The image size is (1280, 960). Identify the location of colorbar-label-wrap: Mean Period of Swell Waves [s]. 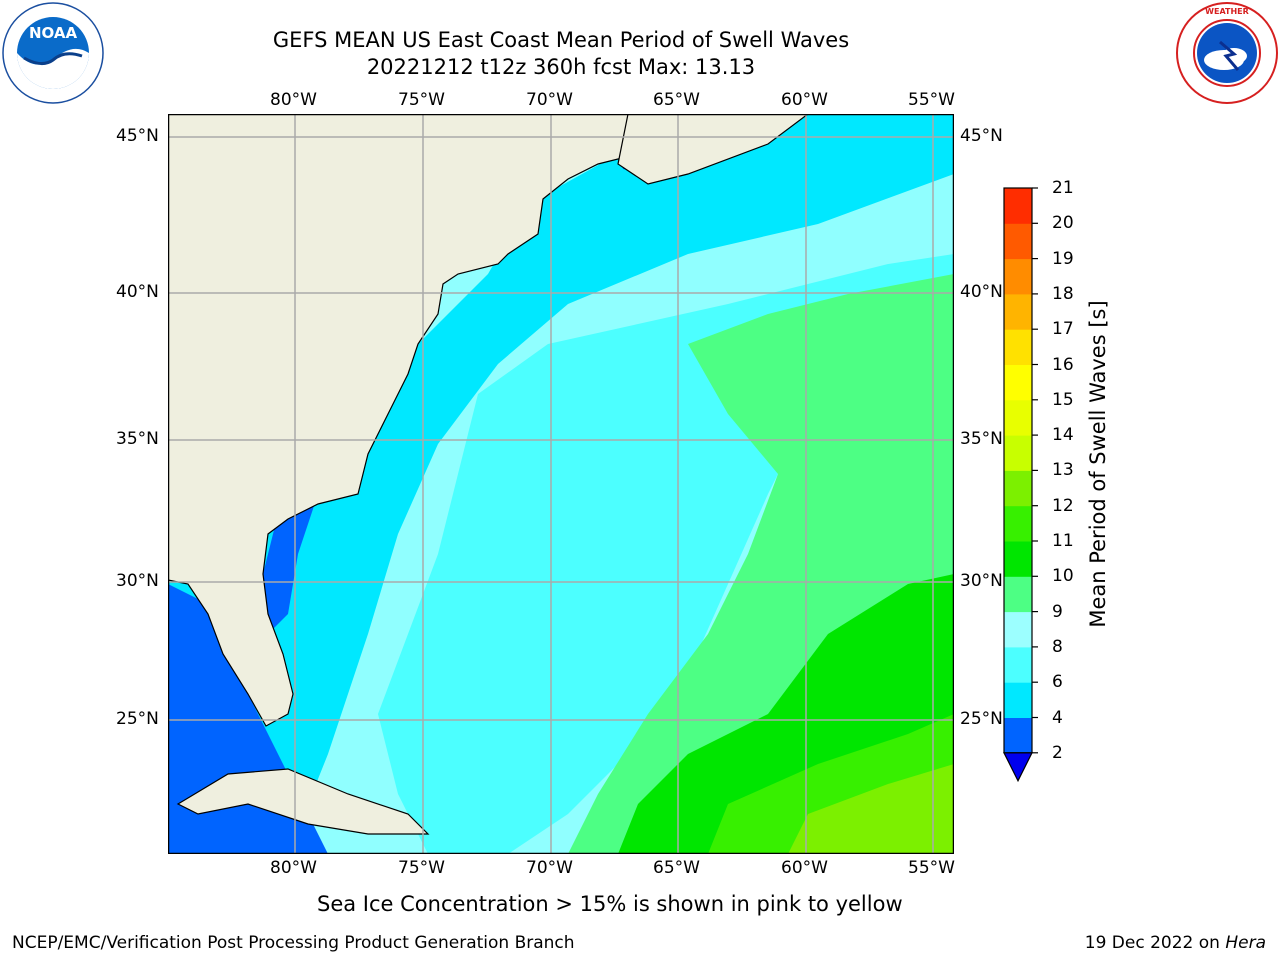
(1098, 463).